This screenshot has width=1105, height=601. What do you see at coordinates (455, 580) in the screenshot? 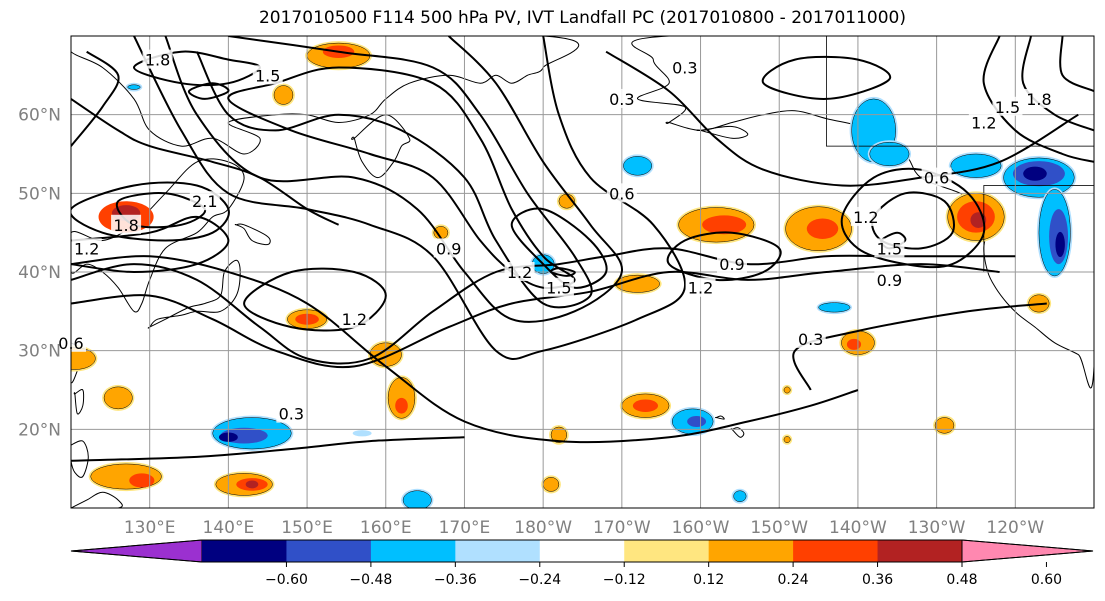
I see `colorbar-tick-label: −0.36` at bounding box center [455, 580].